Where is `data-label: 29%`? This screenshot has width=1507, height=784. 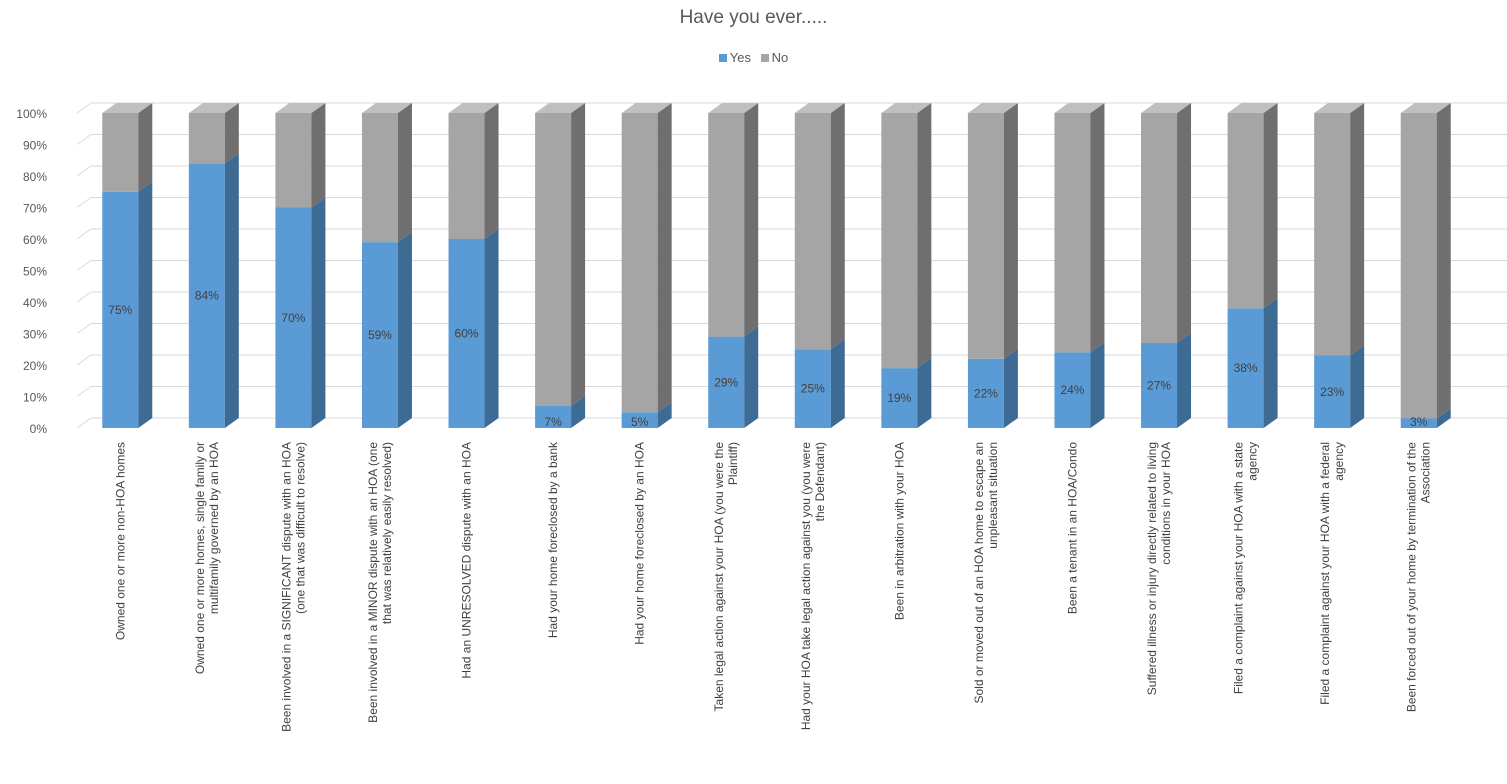 data-label: 29% is located at coordinates (726, 382).